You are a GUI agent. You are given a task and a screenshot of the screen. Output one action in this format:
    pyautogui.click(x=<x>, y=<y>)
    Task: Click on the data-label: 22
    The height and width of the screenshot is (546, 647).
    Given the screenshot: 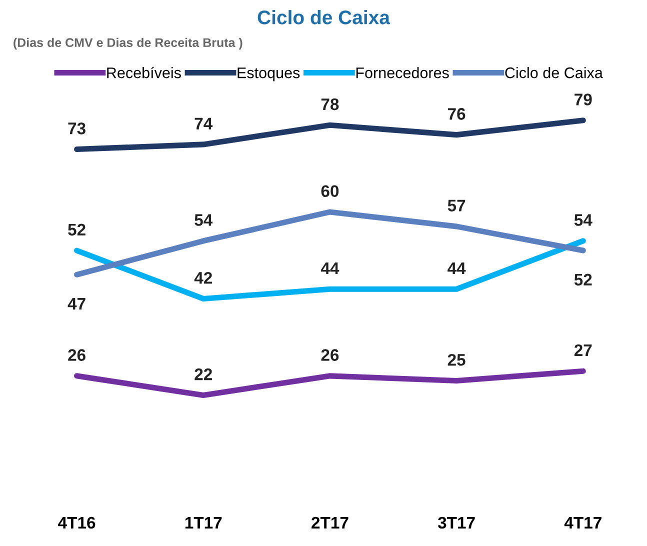 What is the action you would take?
    pyautogui.click(x=203, y=374)
    